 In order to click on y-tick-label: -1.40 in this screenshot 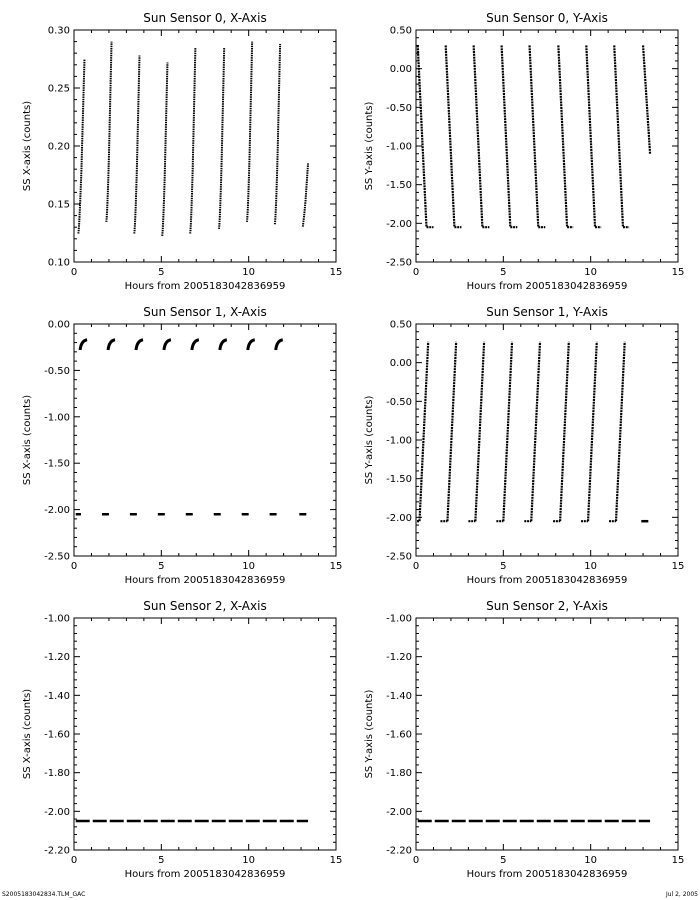, I will do `click(57, 696)`.